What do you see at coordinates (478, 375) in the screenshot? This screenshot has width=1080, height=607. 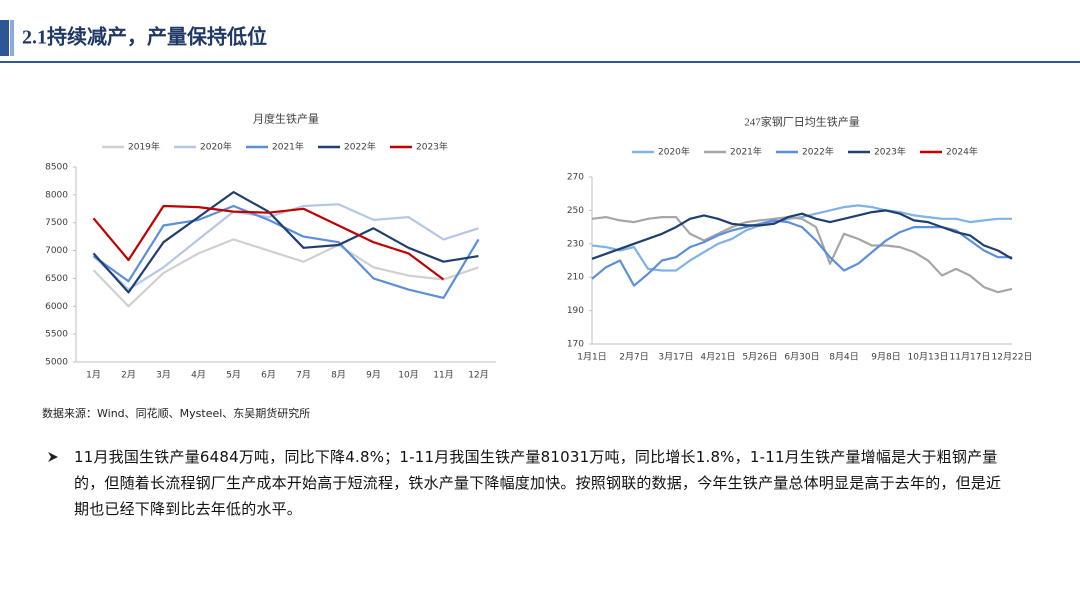 I see `x-tick-label: 12月` at bounding box center [478, 375].